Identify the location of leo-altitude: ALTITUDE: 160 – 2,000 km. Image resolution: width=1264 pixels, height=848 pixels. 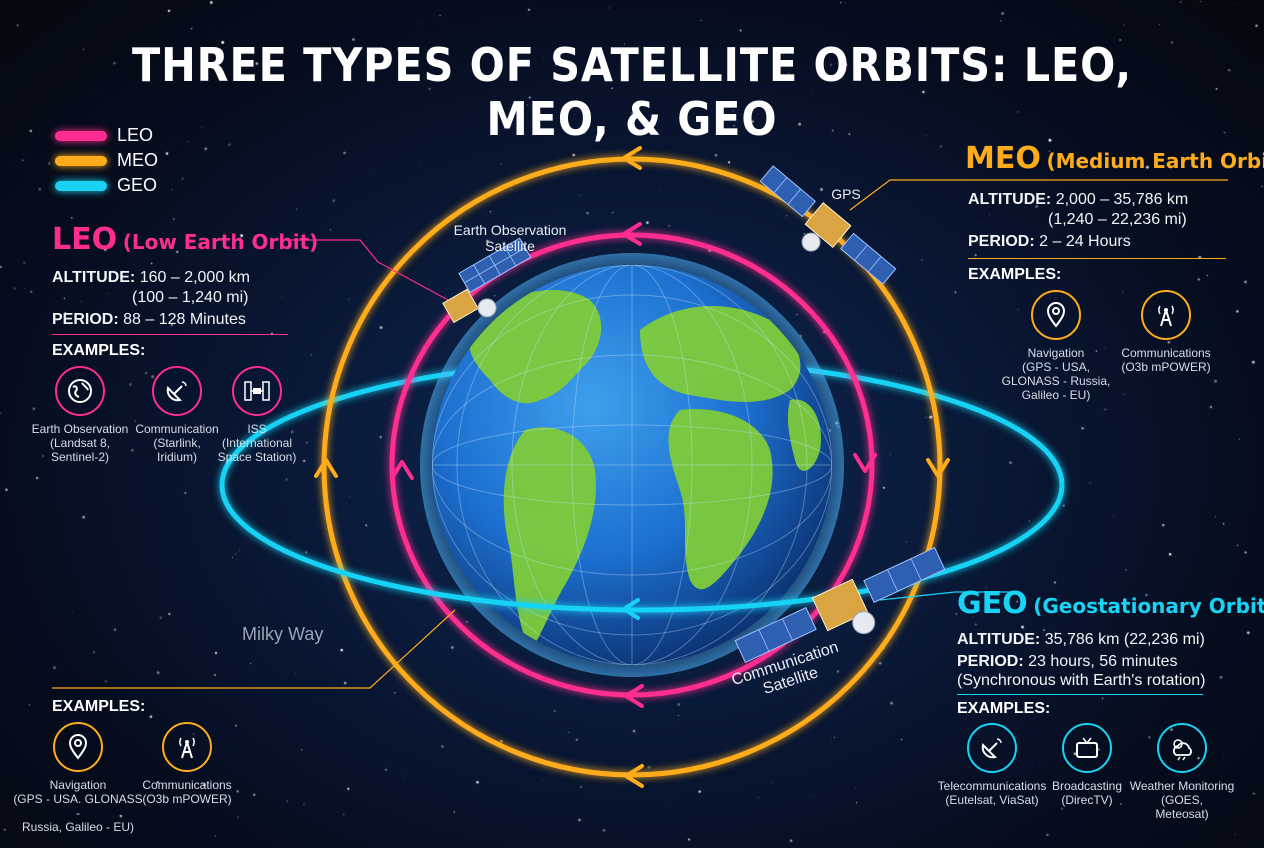
(151, 278).